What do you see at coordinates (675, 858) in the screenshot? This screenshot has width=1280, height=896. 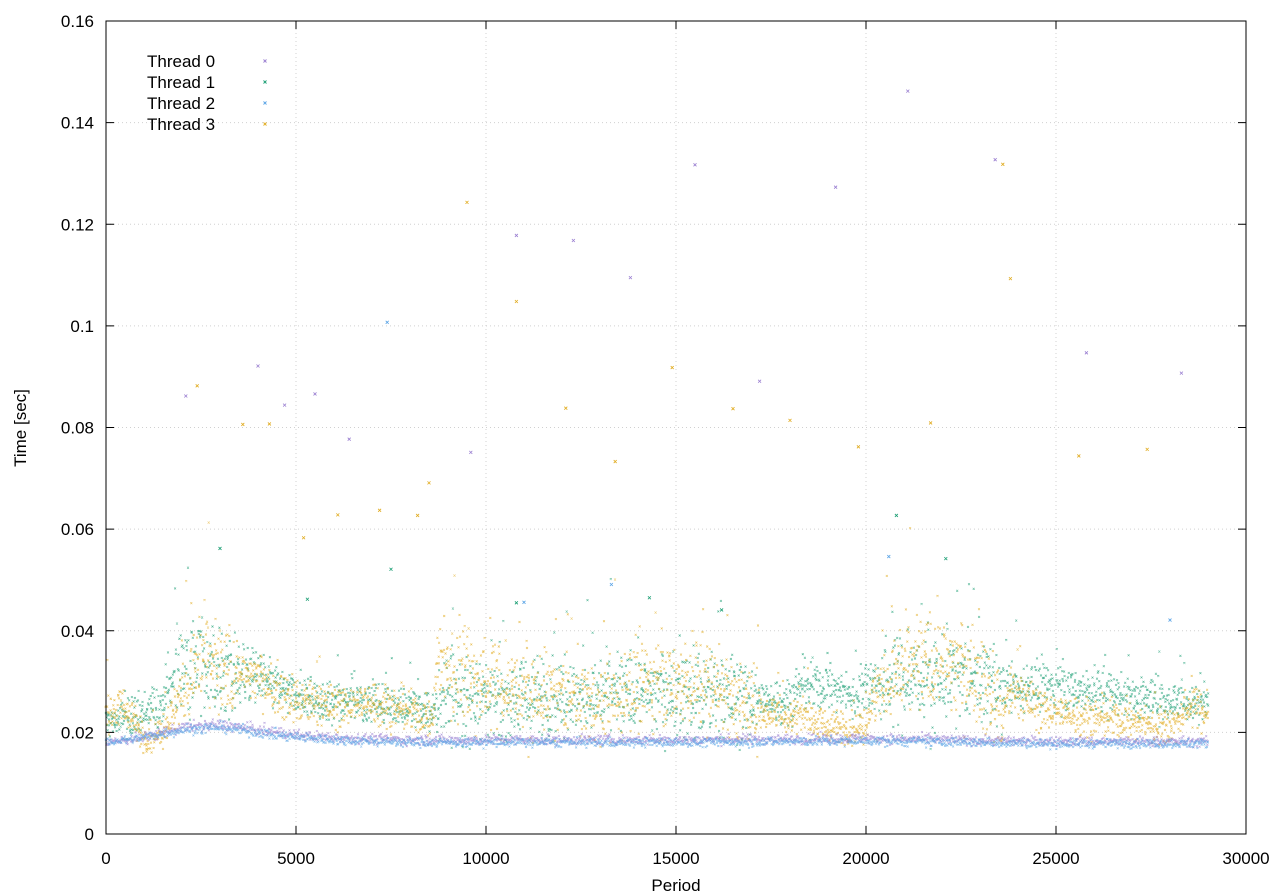 I see `x-tick-label: 15000` at bounding box center [675, 858].